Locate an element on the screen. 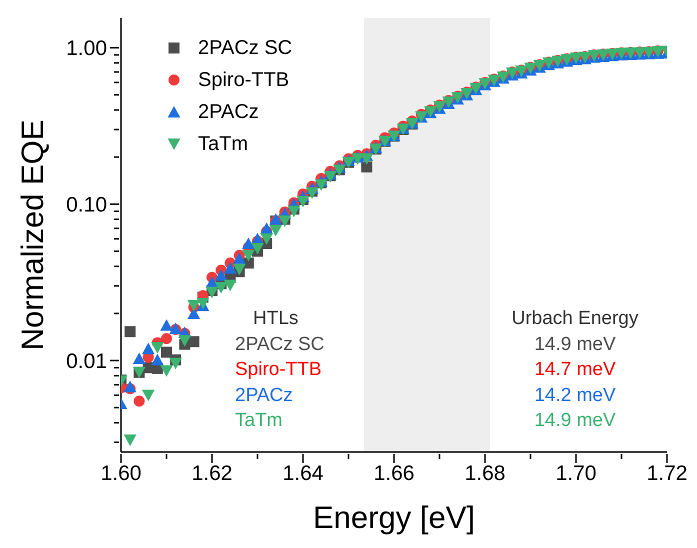 The width and height of the screenshot is (697, 548). y-tick-label: 0.01 is located at coordinates (86, 361).